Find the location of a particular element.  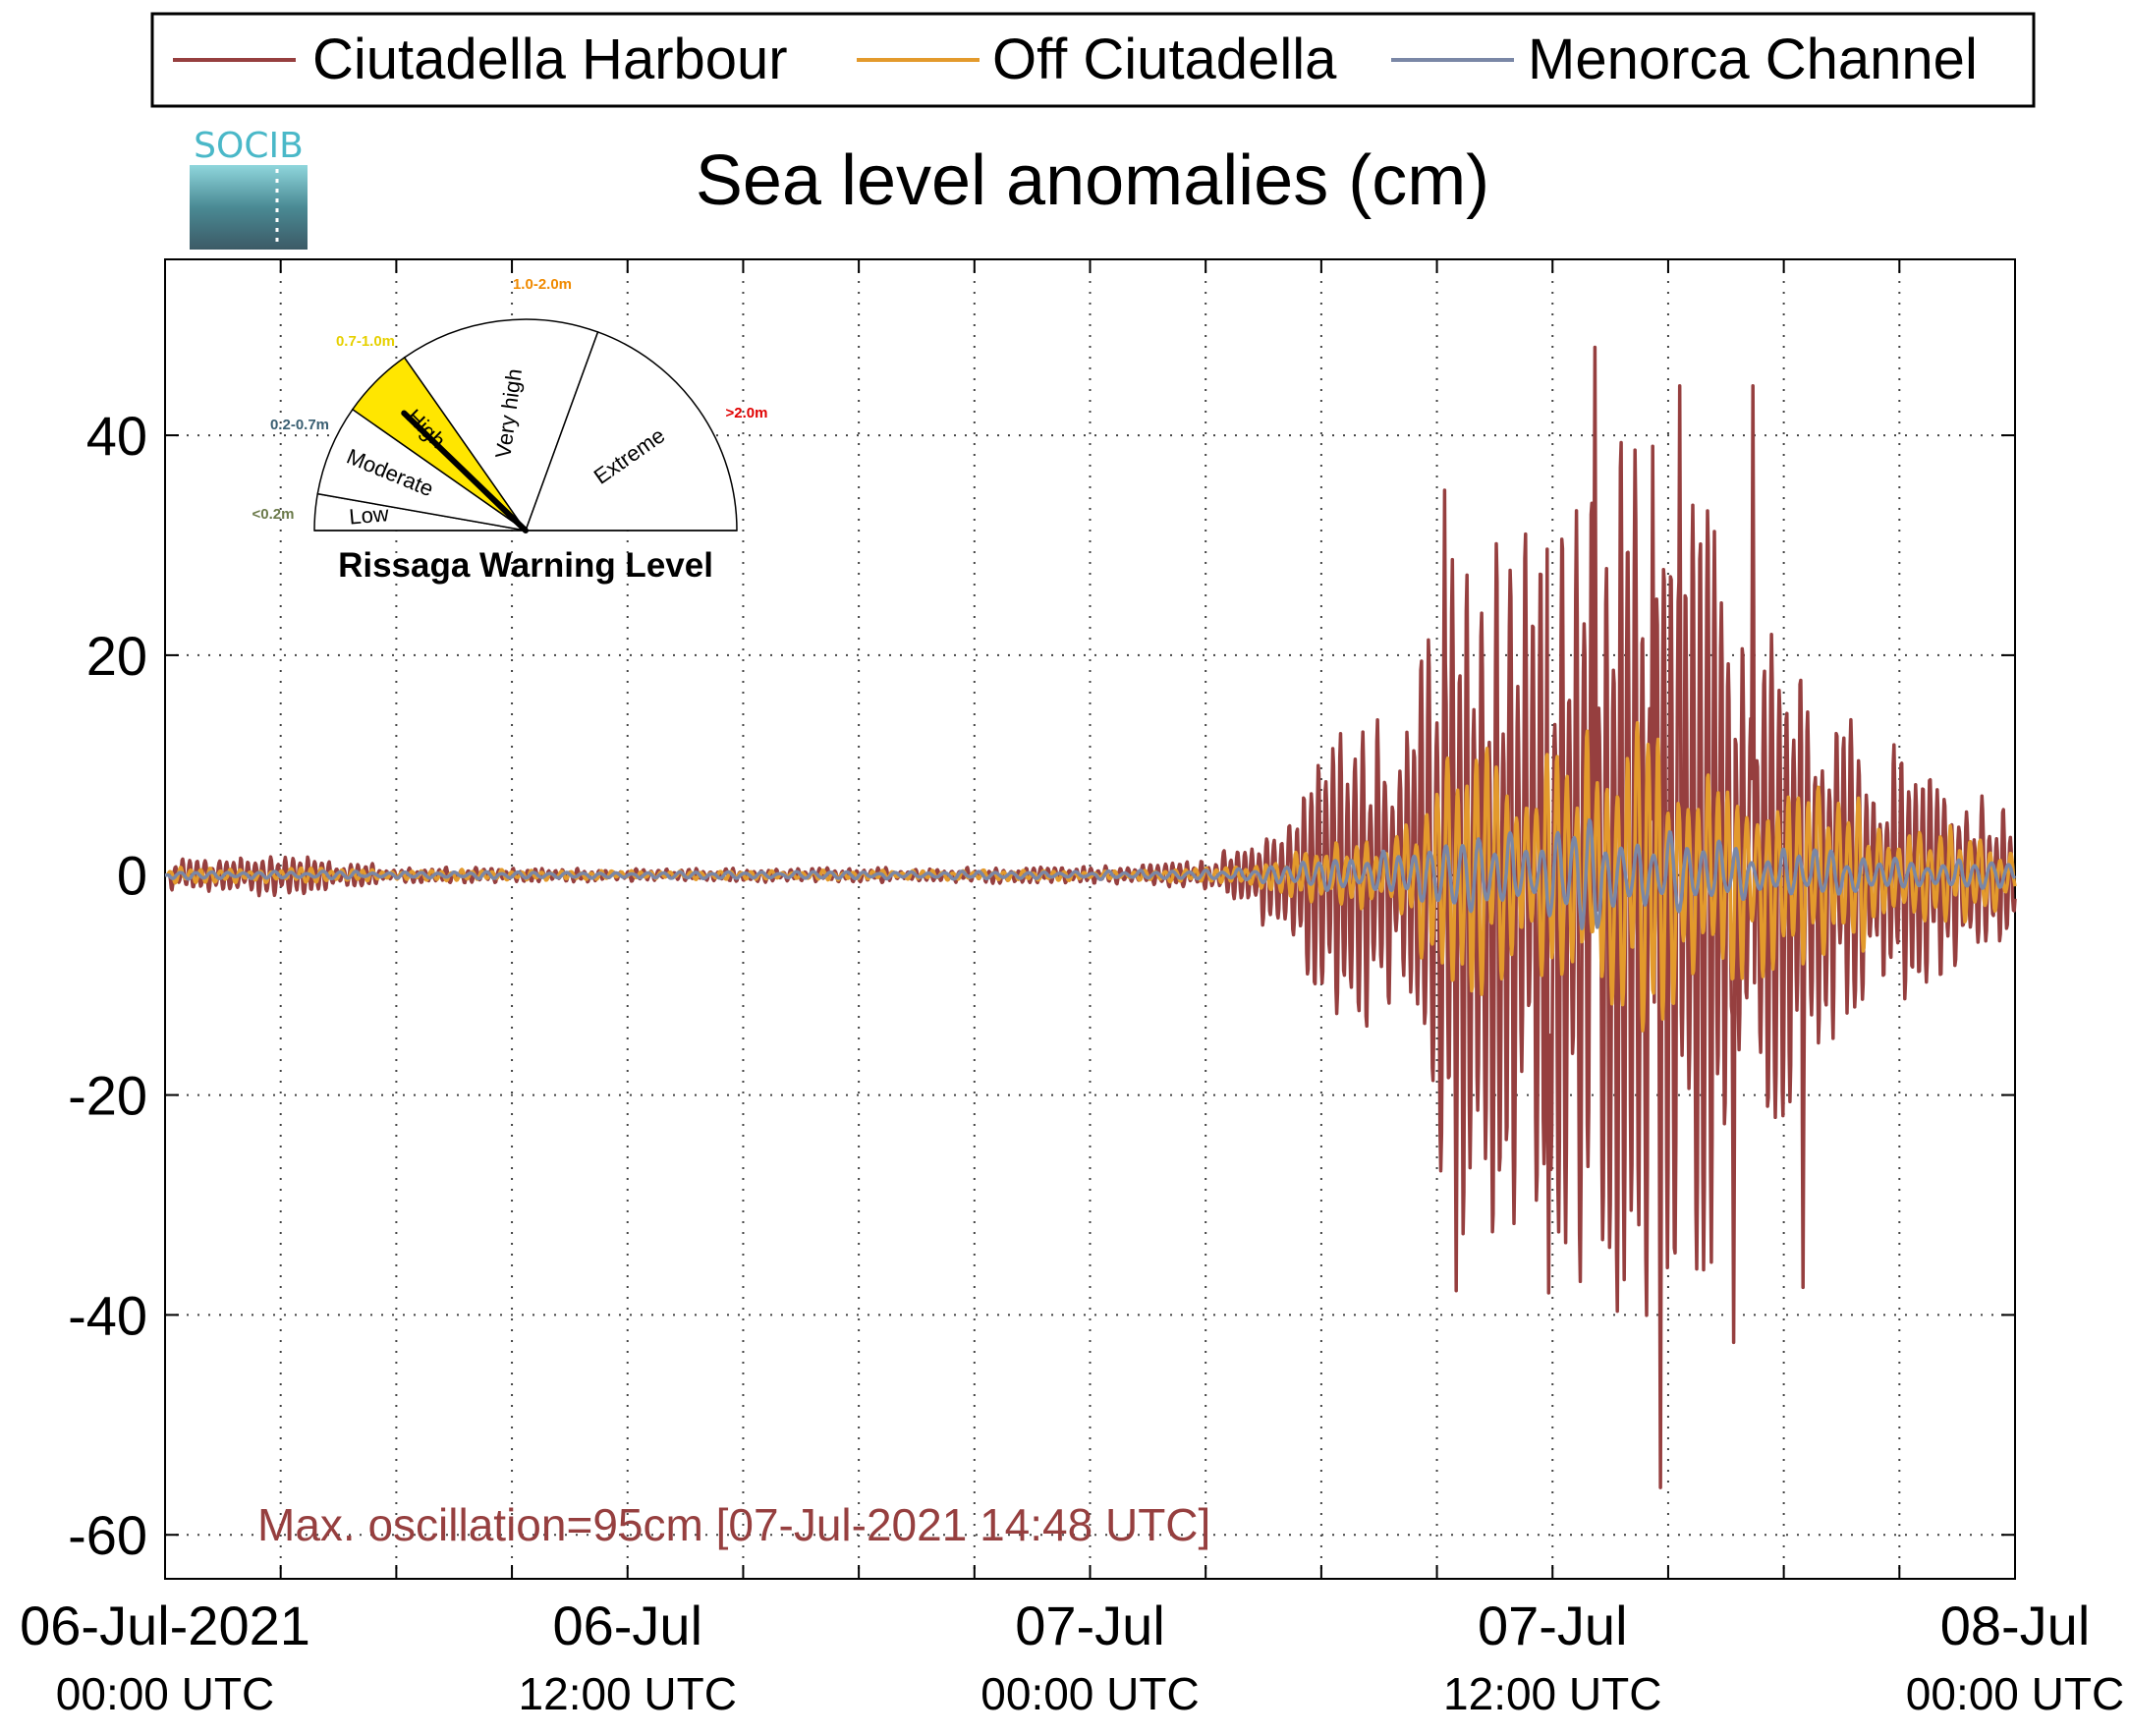

y-tick-label: -20 is located at coordinates (107, 1096).